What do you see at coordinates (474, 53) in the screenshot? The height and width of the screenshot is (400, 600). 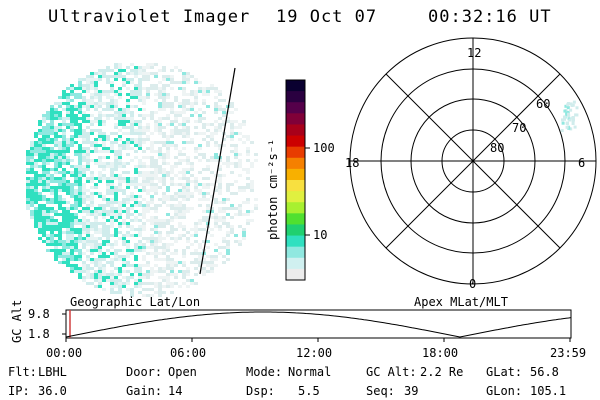 I see `mlt-label-12: 12` at bounding box center [474, 53].